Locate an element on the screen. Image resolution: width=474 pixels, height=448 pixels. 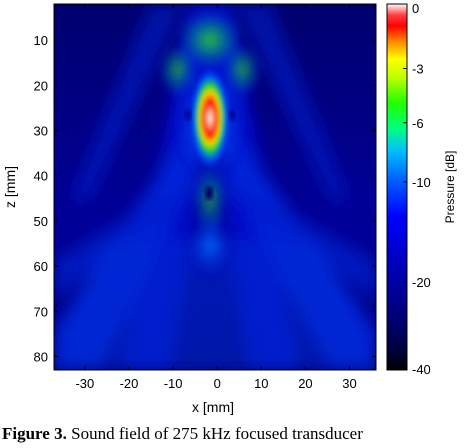
colorbar-tick-label: -10 is located at coordinates (421, 182).